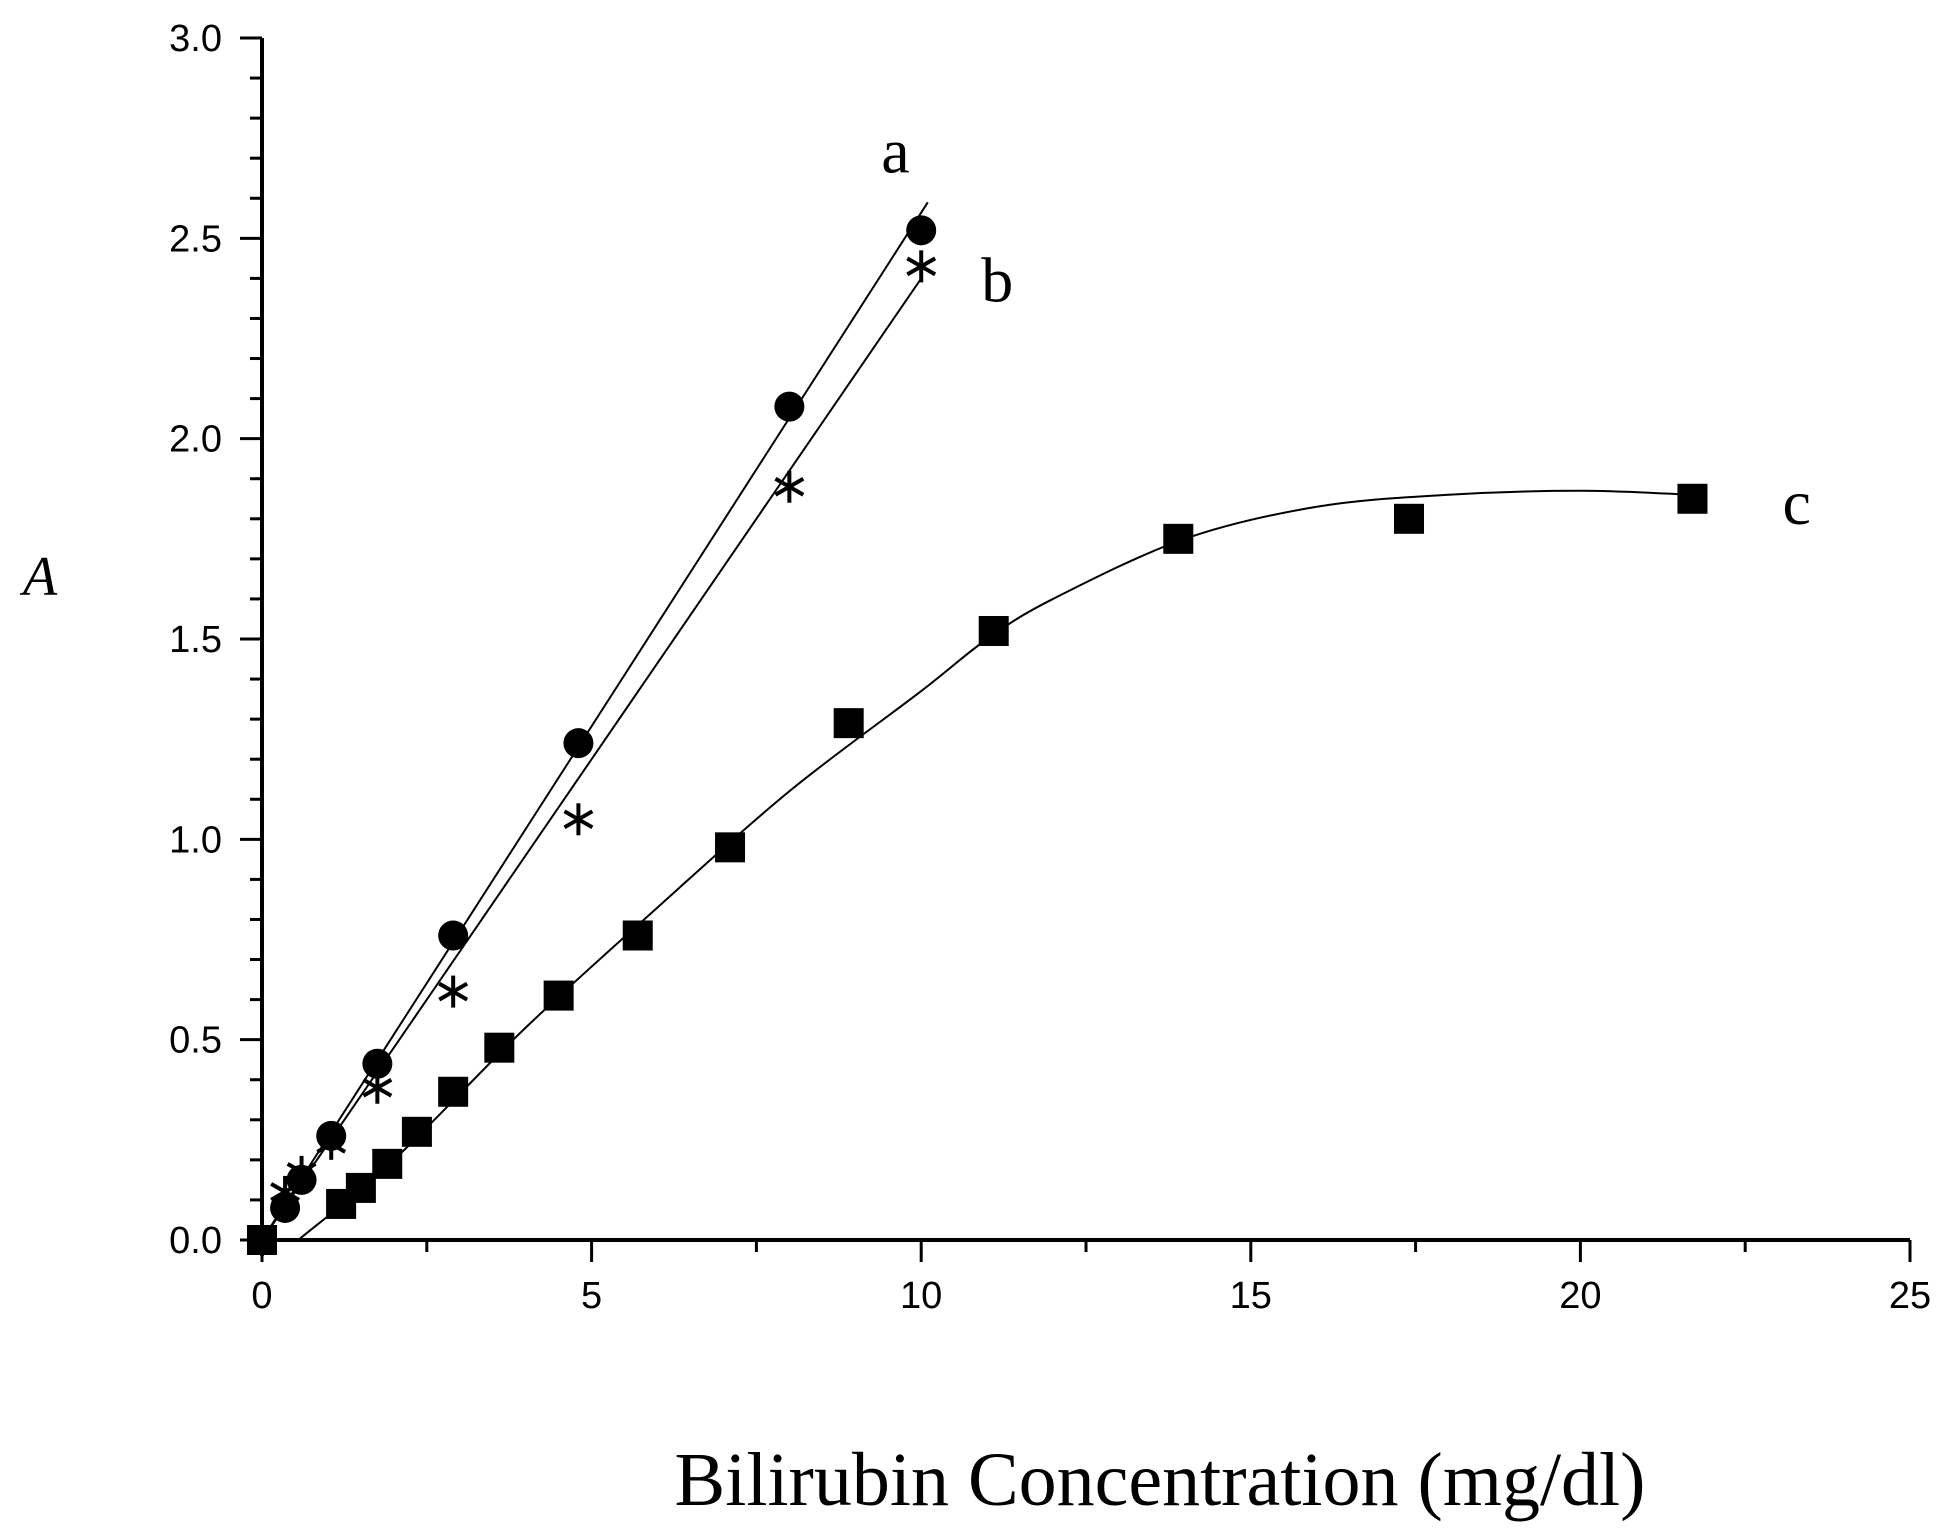  What do you see at coordinates (195, 39) in the screenshot?
I see `y-tick-label: 3.0` at bounding box center [195, 39].